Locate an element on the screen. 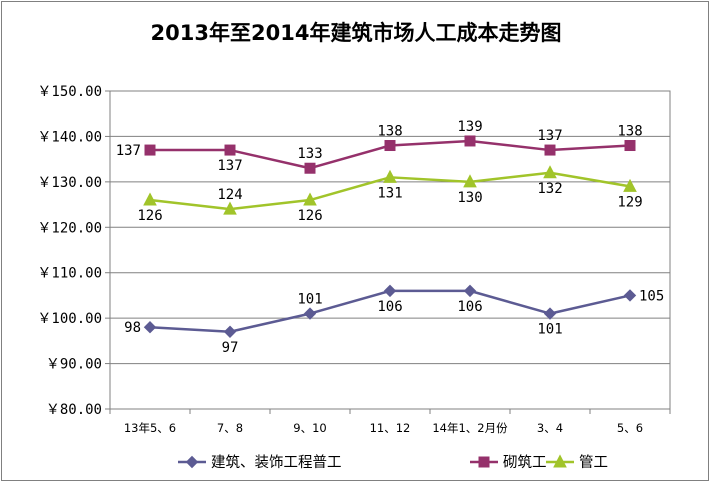 This screenshot has width=712, height=484. y-tick-label: ￥100.00 is located at coordinates (69, 319).